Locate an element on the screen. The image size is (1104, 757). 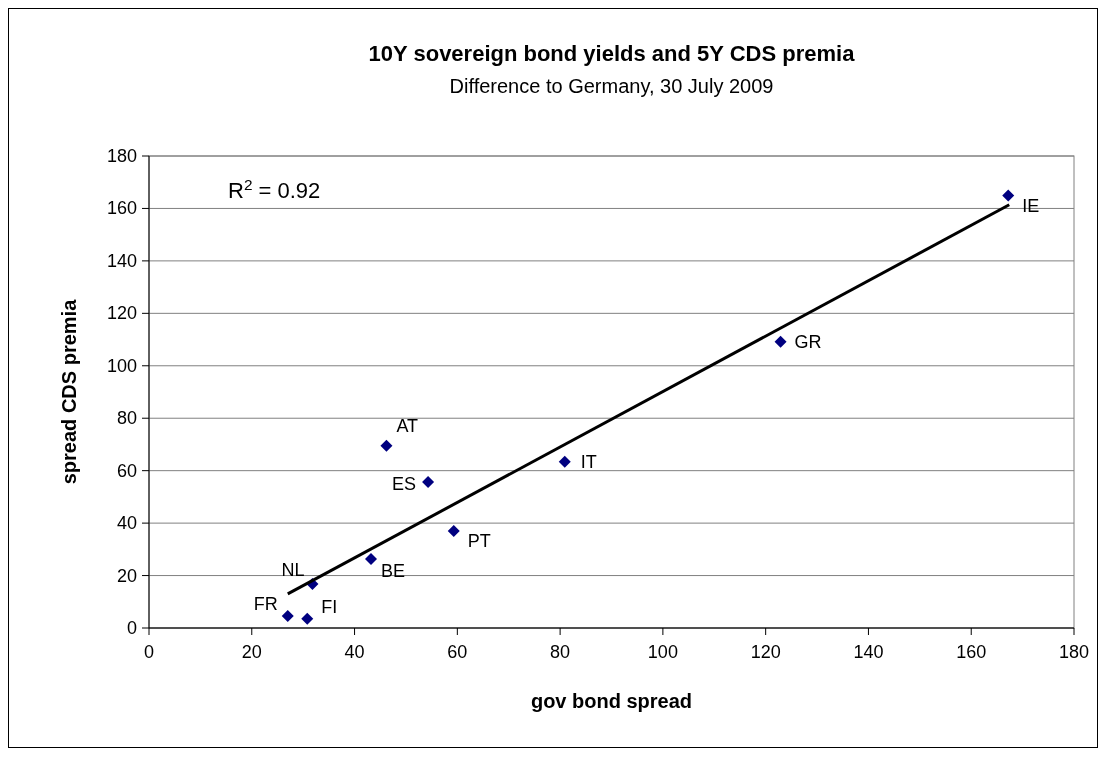
y-tick-label: 120 is located at coordinates (121, 313).